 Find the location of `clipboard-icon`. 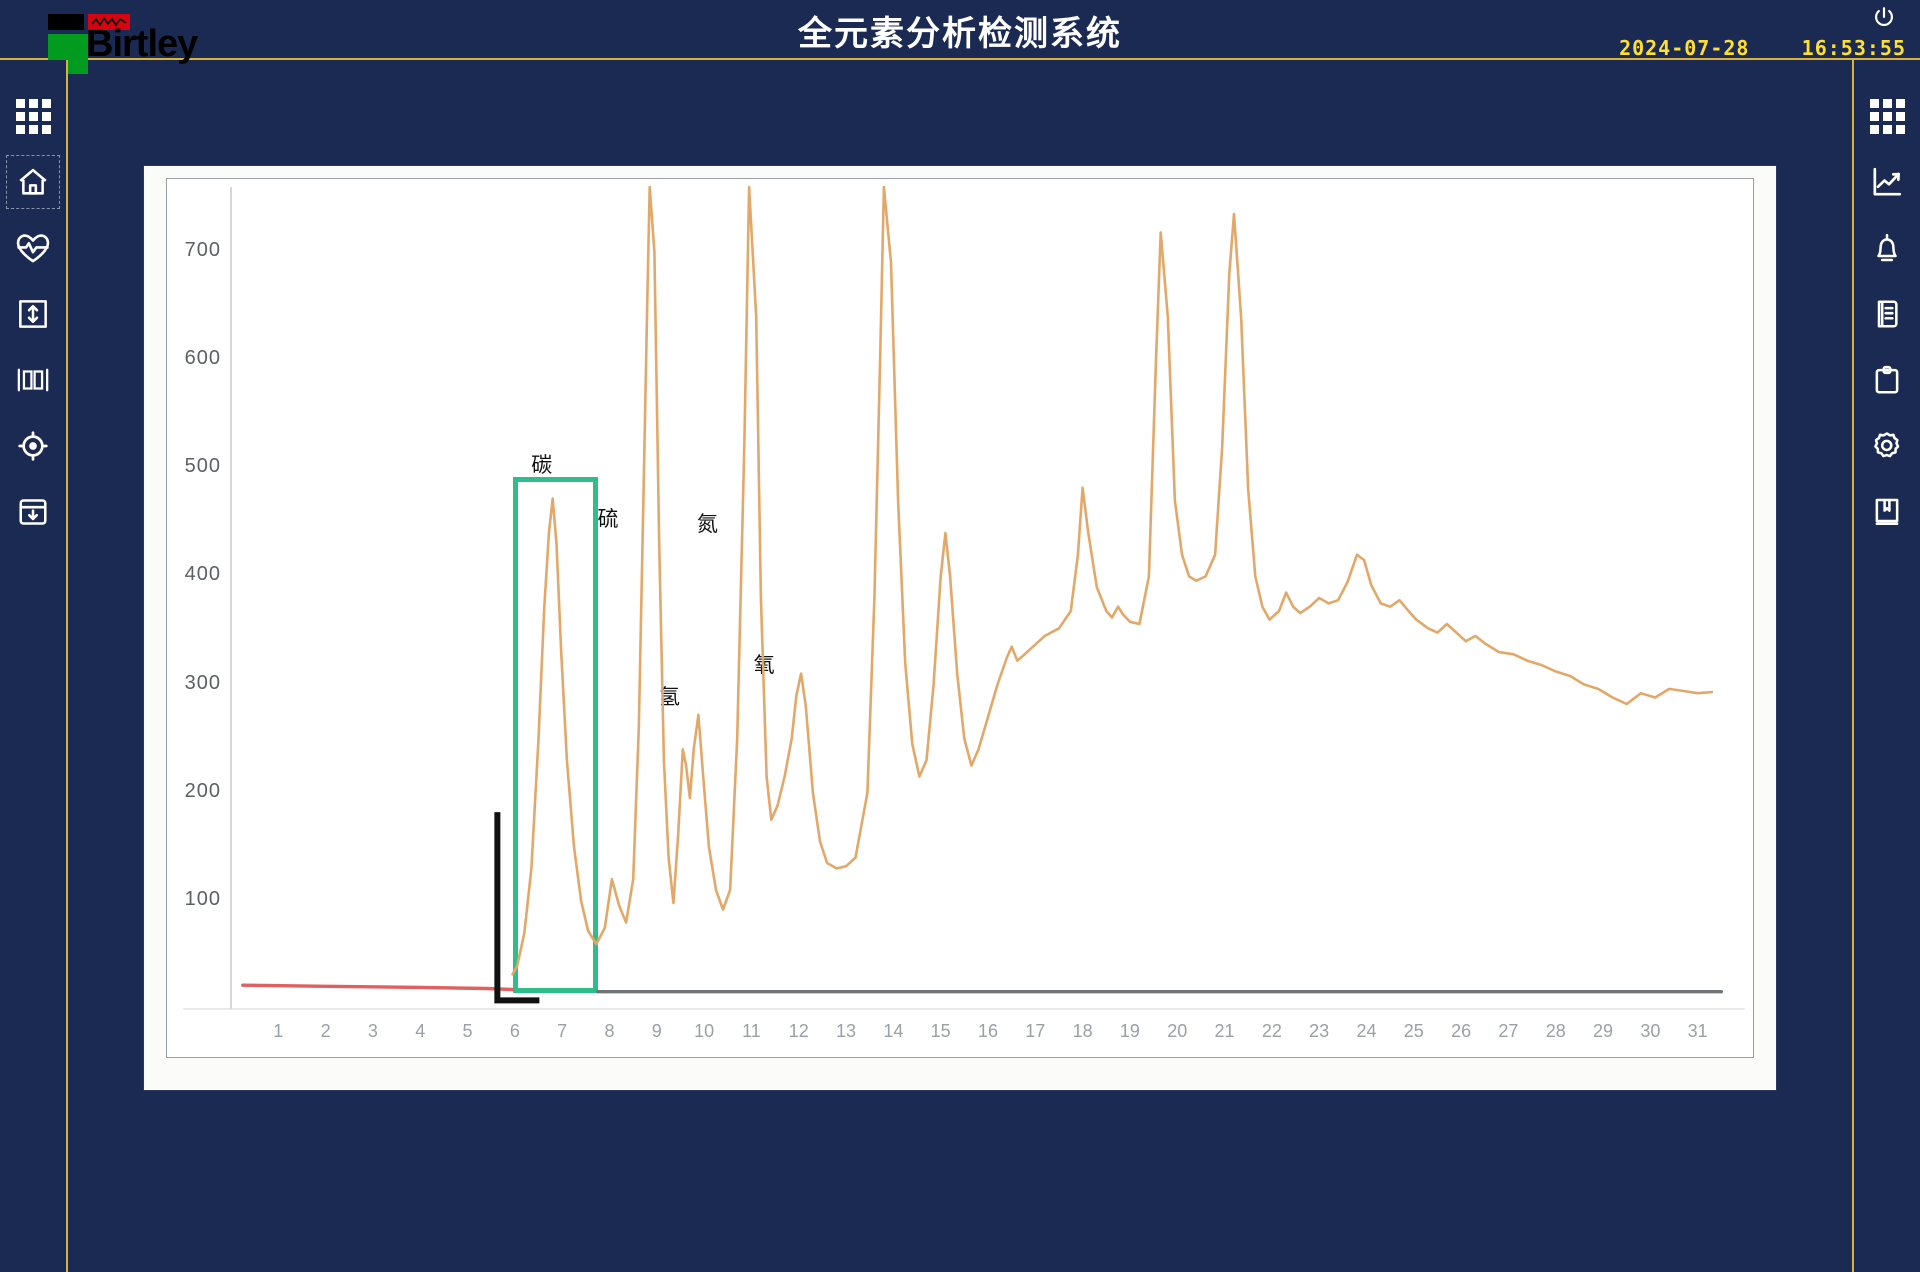

clipboard-icon is located at coordinates (1887, 379).